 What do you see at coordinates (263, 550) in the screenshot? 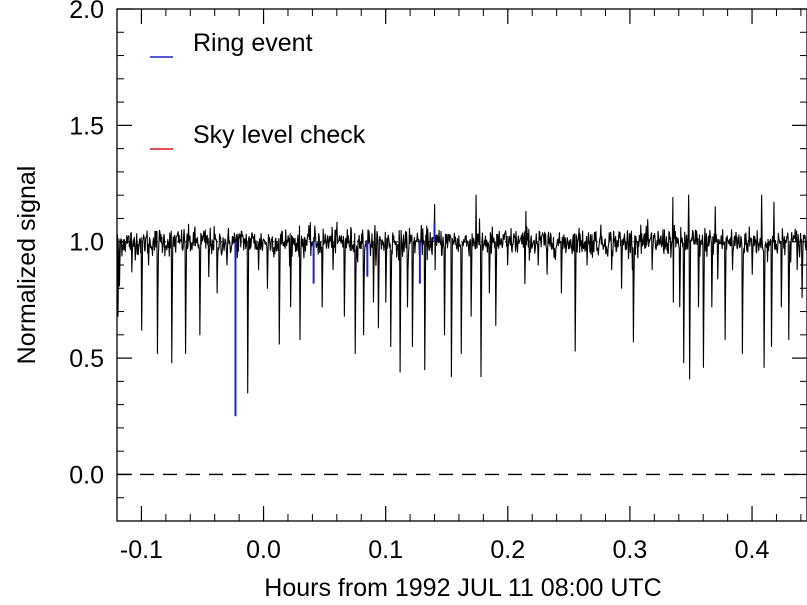
I see `x-tick-label: 0.0` at bounding box center [263, 550].